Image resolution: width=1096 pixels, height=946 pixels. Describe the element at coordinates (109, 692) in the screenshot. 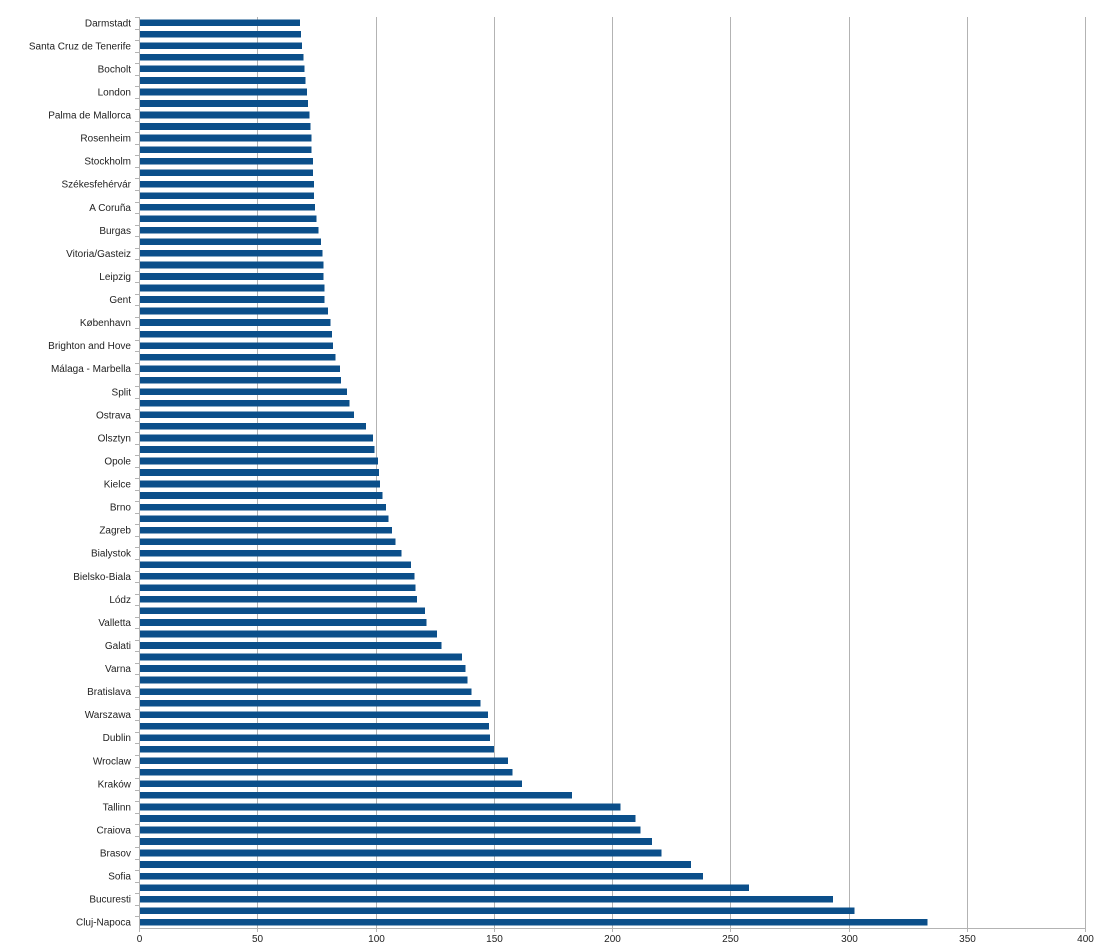

I see `category-label: Bratislava` at that location.